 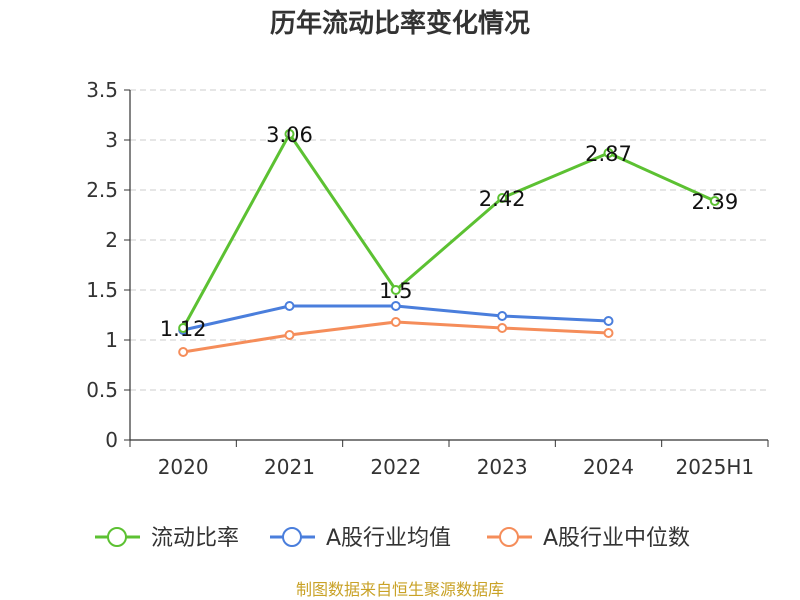 I want to click on legend-label: A股行业均值, so click(x=388, y=538).